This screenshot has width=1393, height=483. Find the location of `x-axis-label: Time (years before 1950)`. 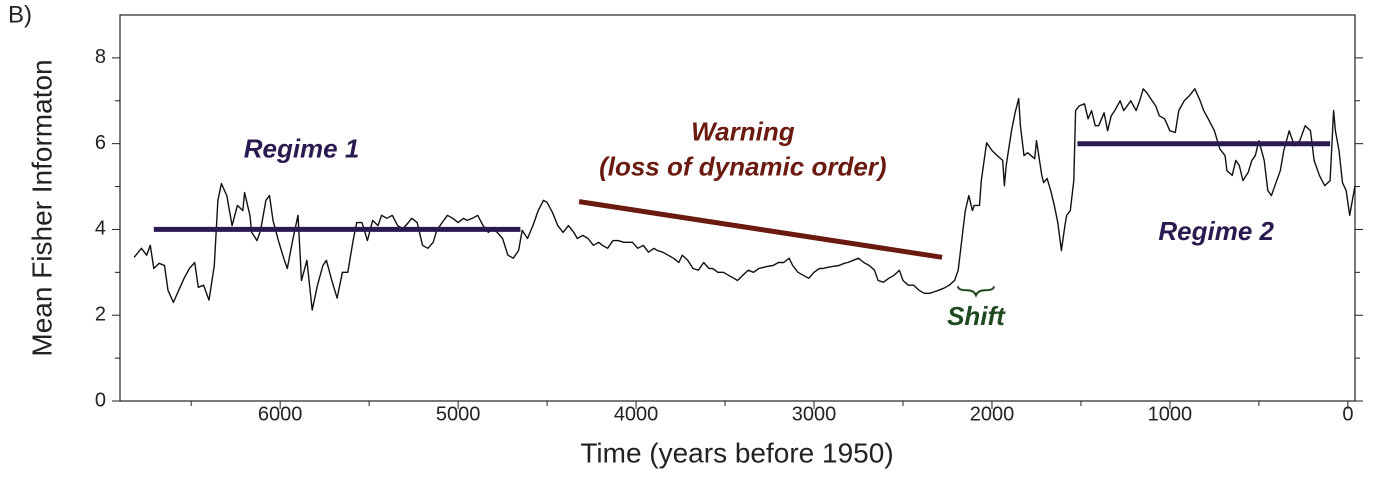

x-axis-label: Time (years before 1950) is located at coordinates (736, 452).